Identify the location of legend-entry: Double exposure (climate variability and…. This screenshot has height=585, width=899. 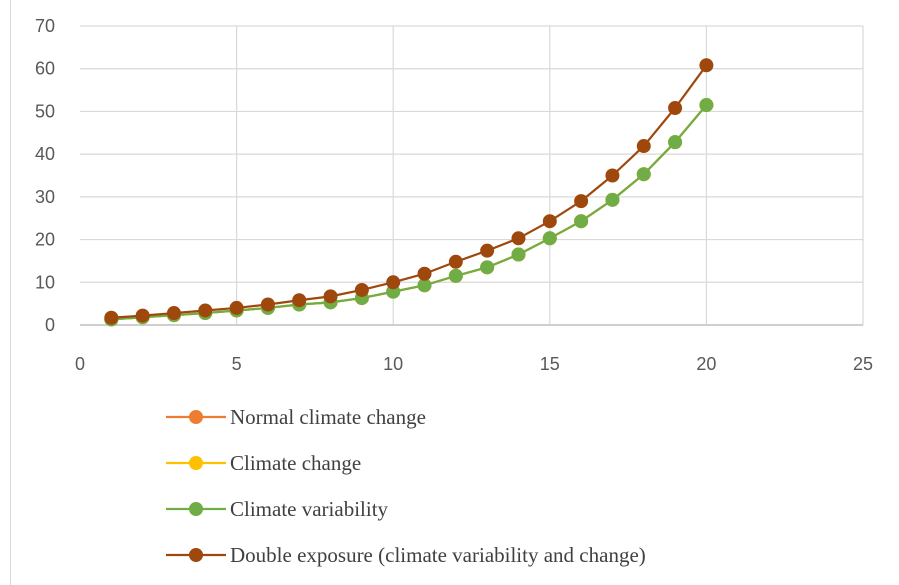
(406, 555).